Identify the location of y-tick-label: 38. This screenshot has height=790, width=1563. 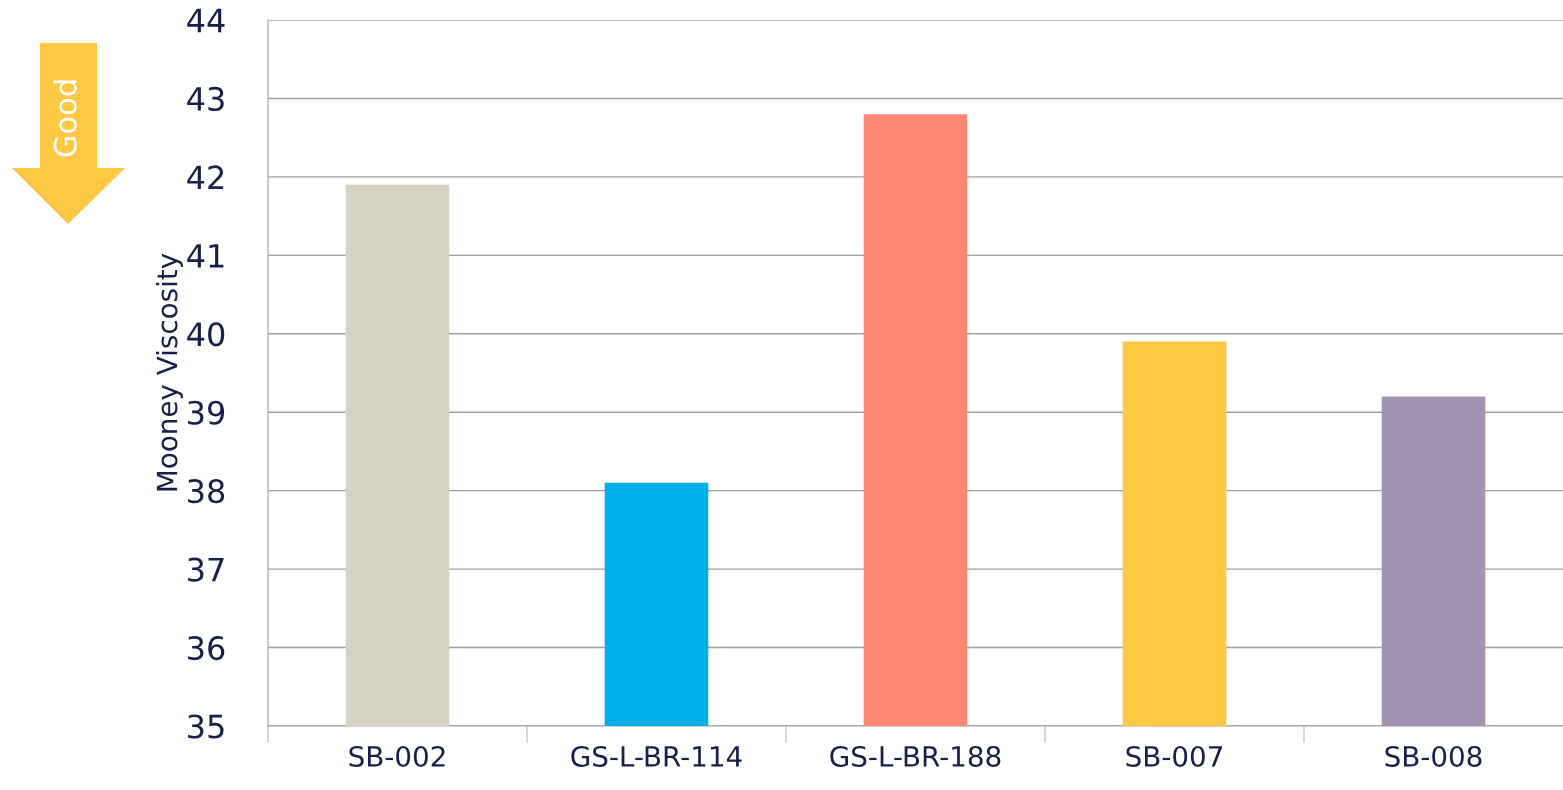
(206, 491).